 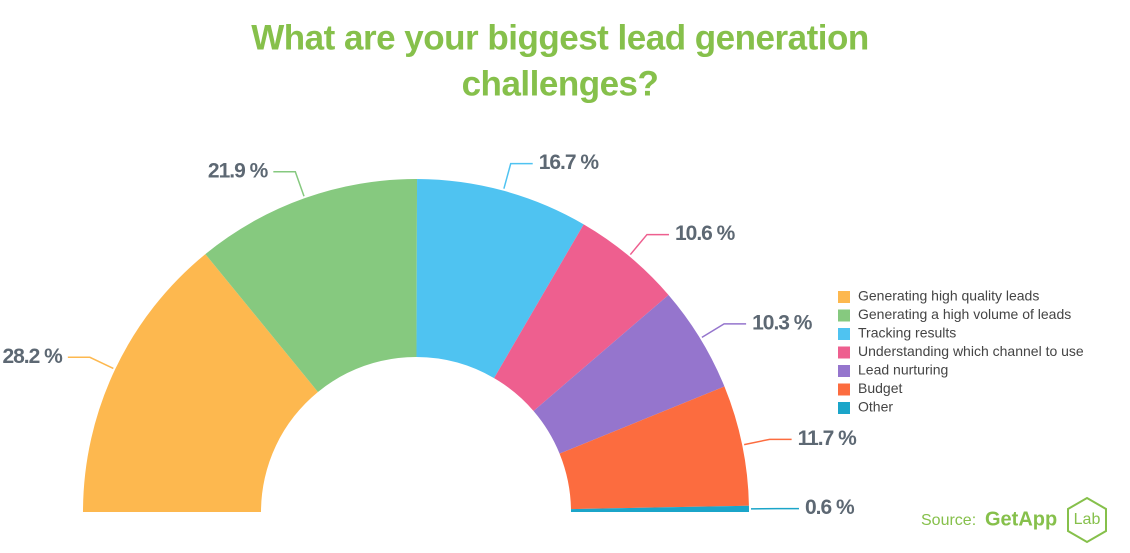 I want to click on source-name: GetApp, so click(x=1021, y=519).